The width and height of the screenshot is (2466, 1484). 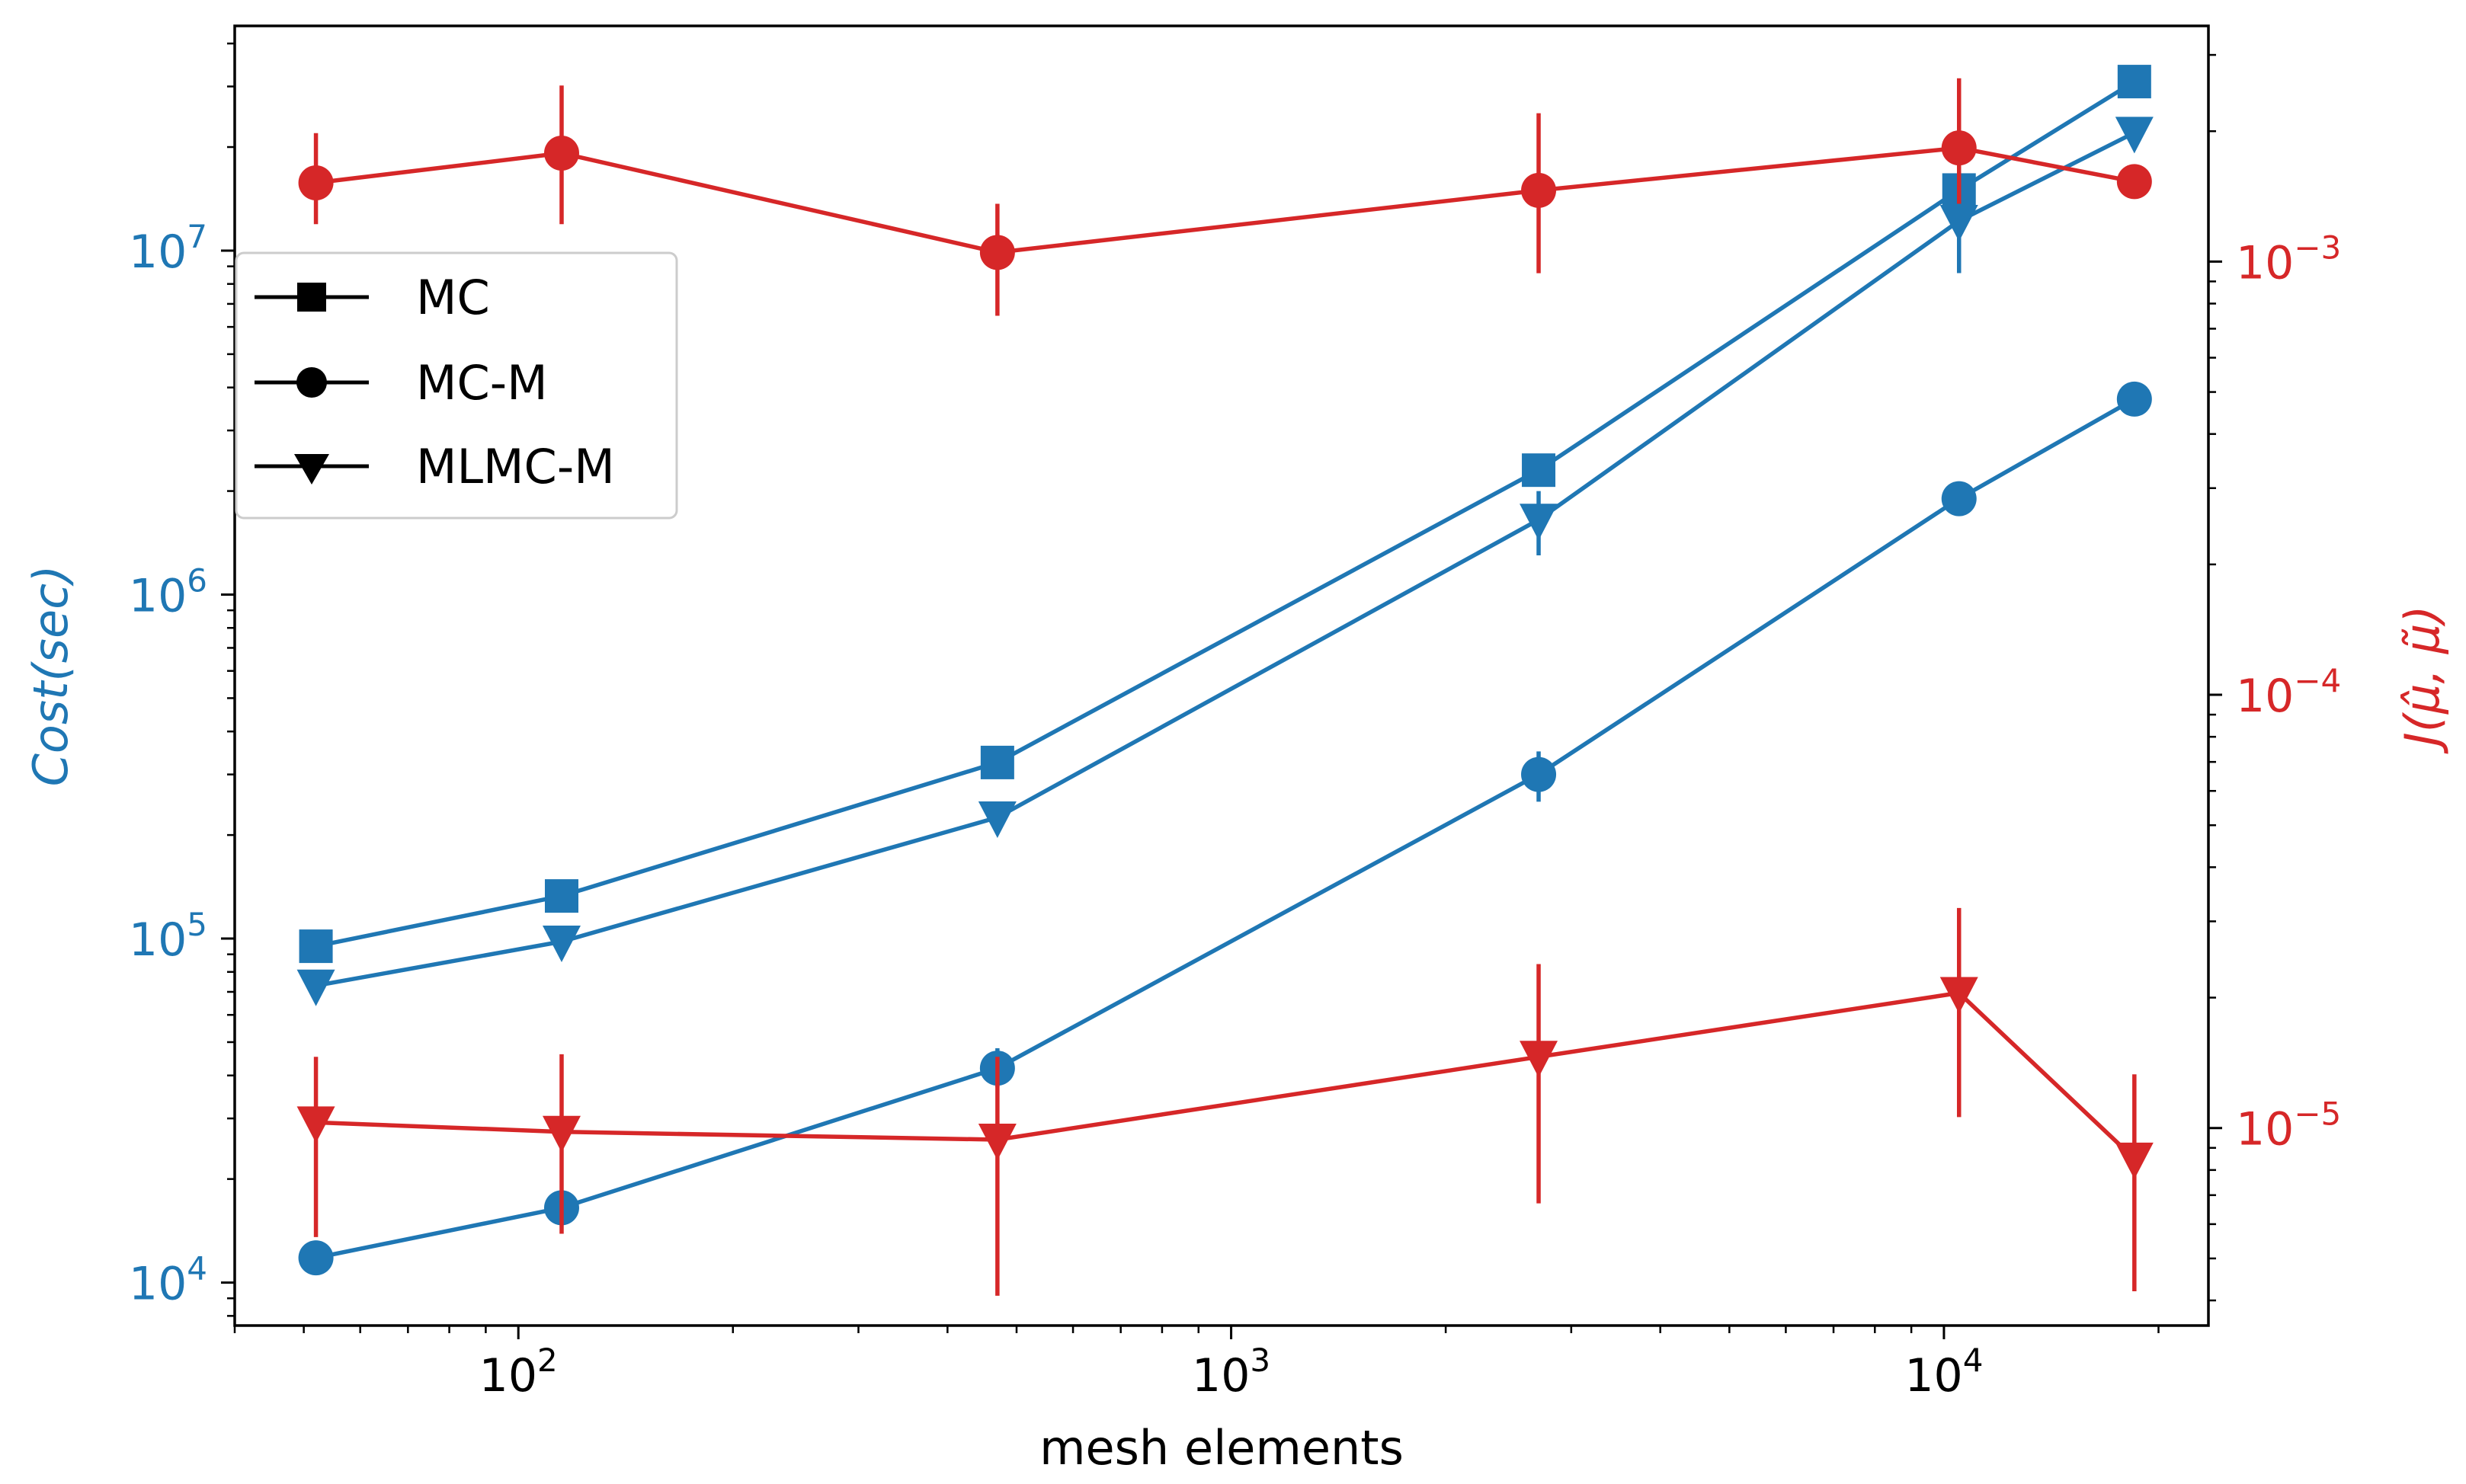 I want to click on legend-entry-mc-m: MC-M, so click(x=401, y=383).